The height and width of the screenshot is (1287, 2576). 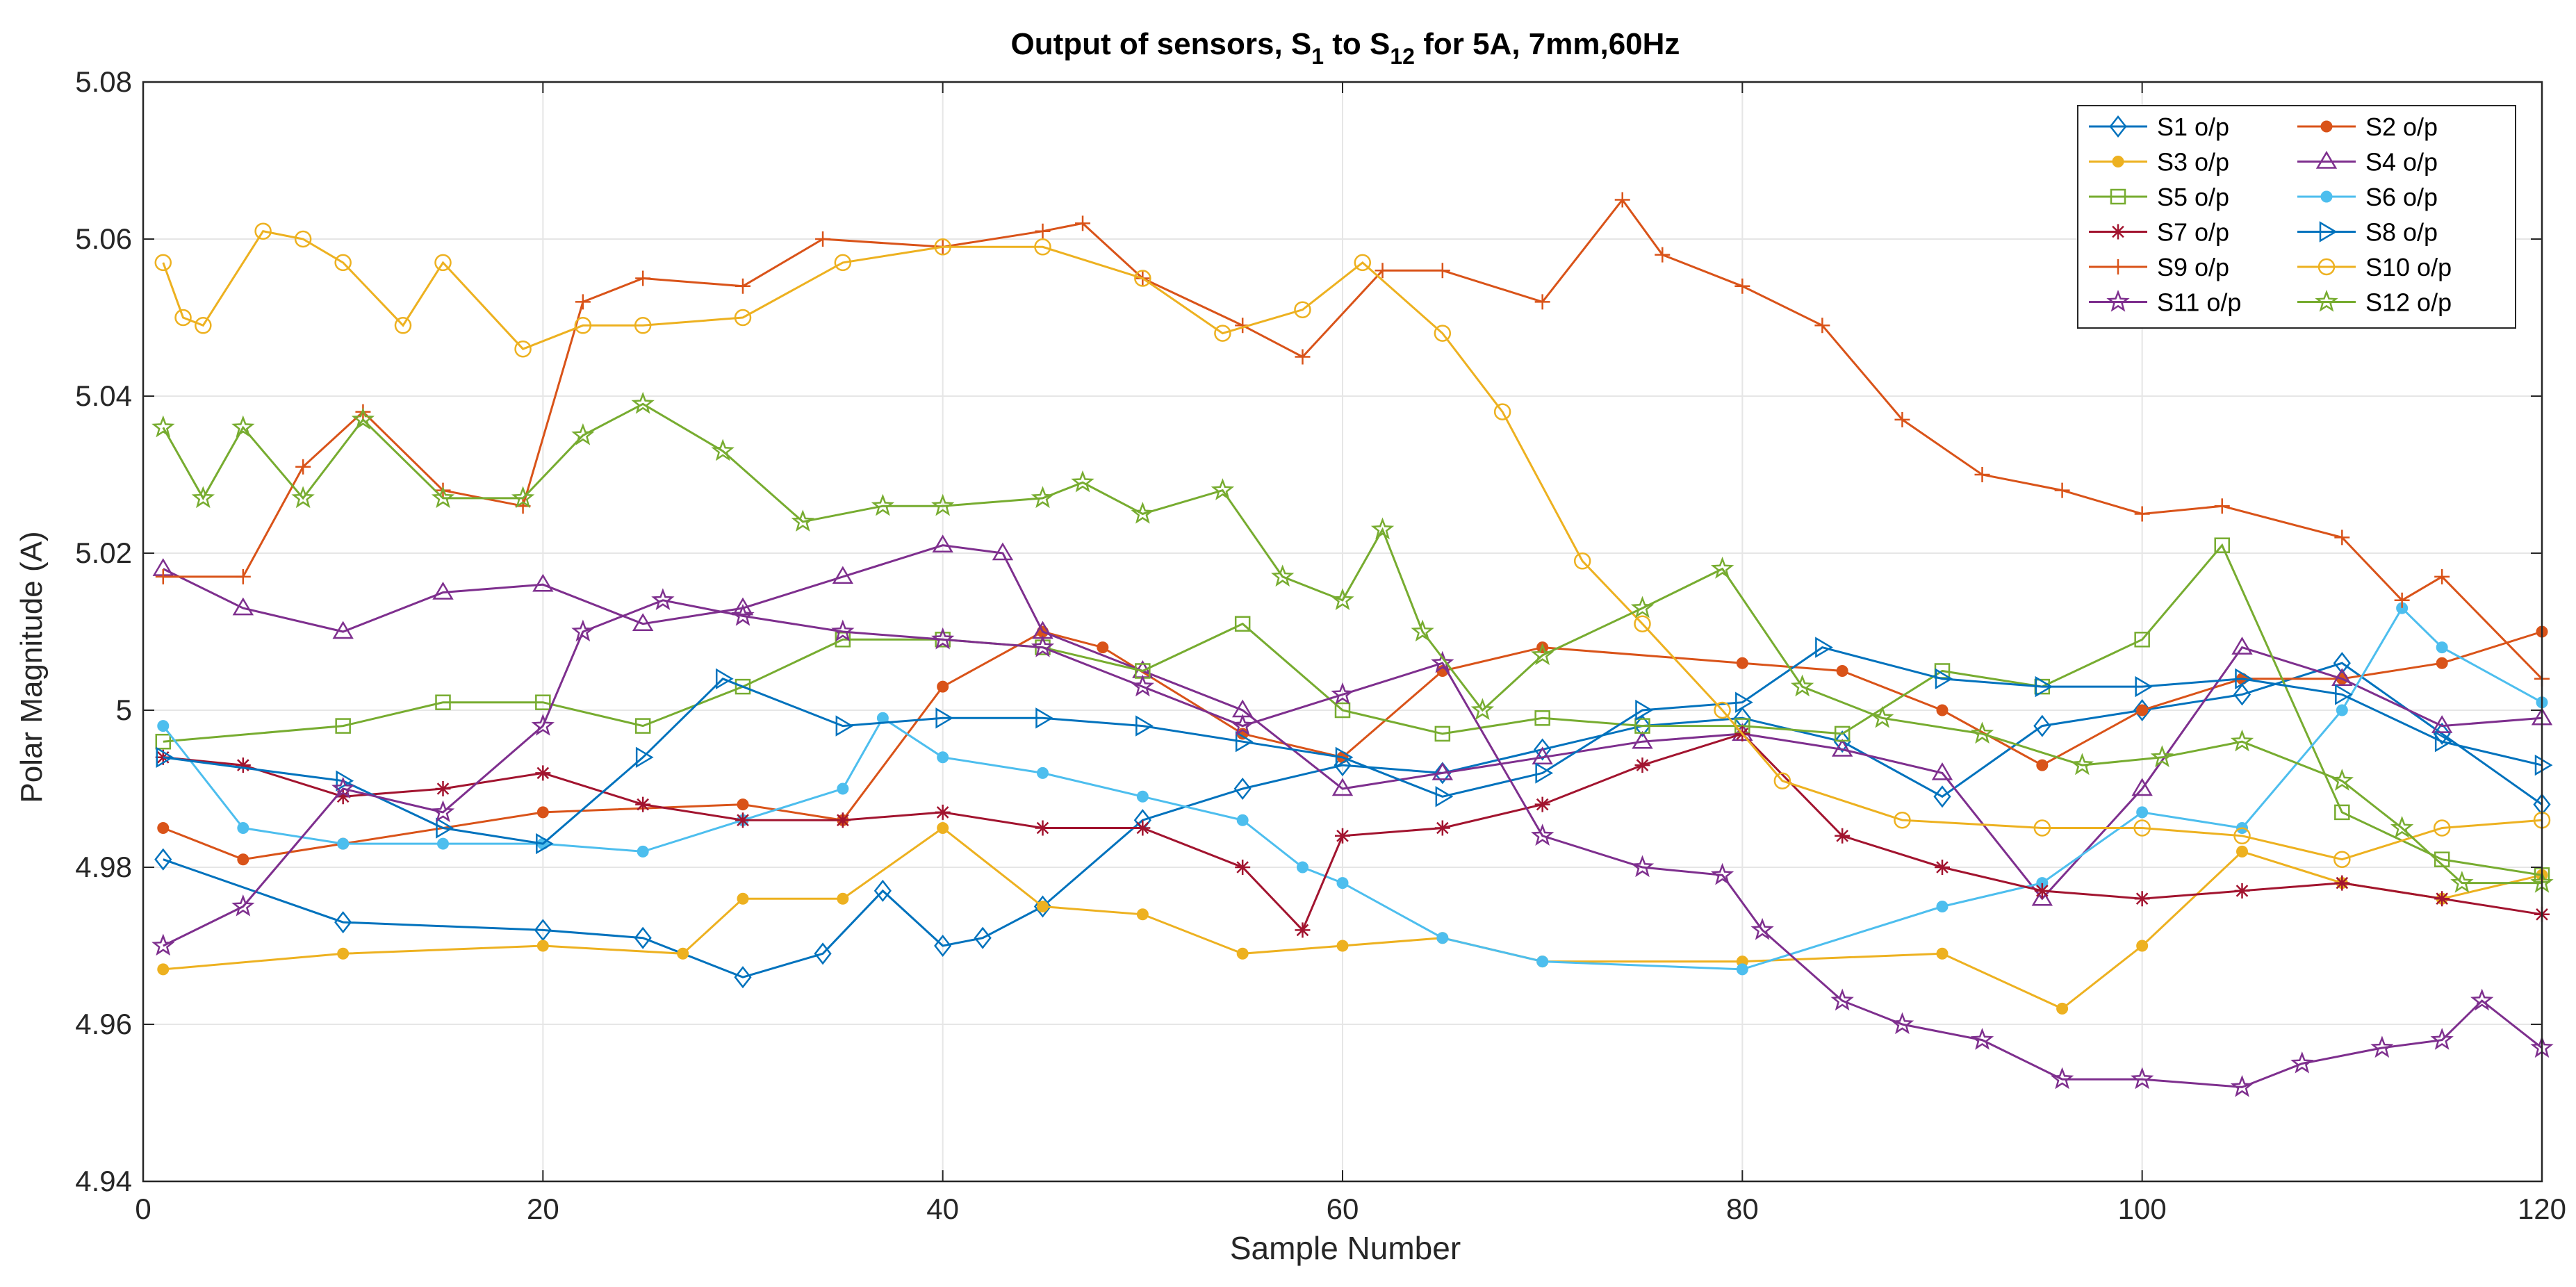 What do you see at coordinates (2542, 1208) in the screenshot?
I see `x-tick-label: 120` at bounding box center [2542, 1208].